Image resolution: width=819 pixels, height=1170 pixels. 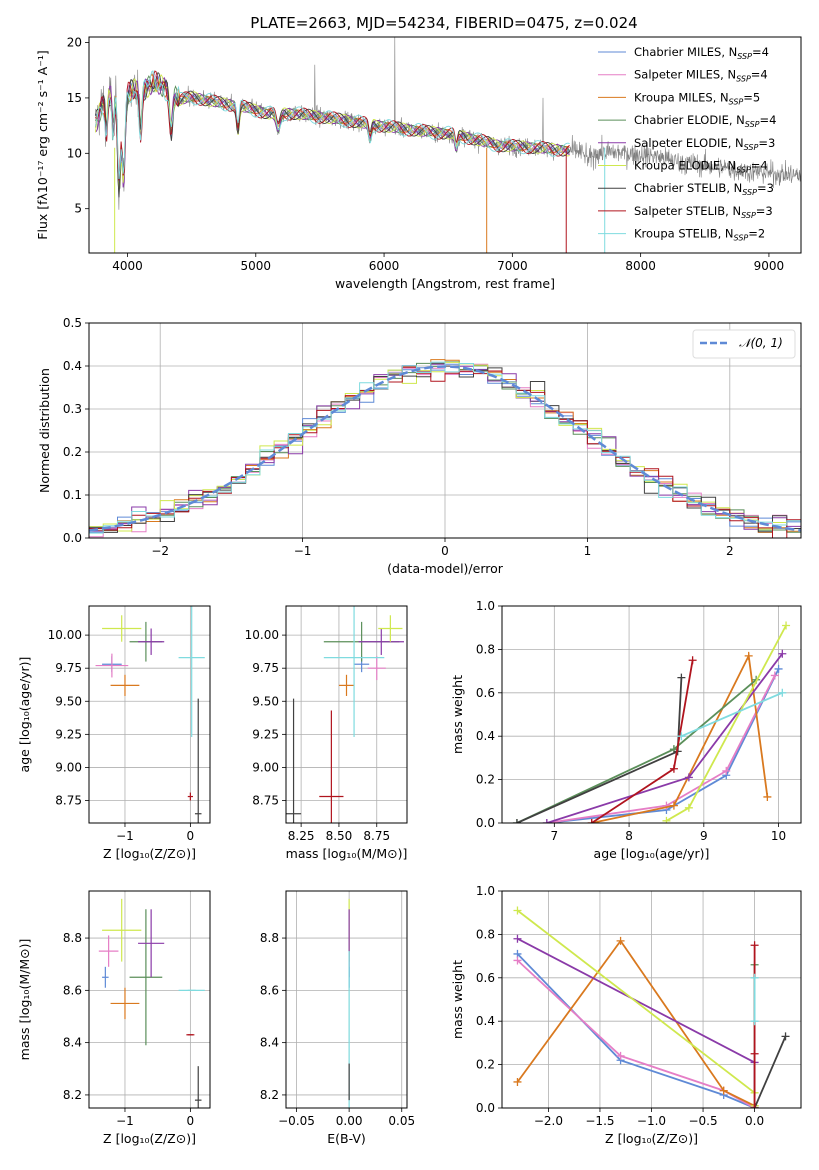 What do you see at coordinates (265, 801) in the screenshot?
I see `y-tick-label: 8.75` at bounding box center [265, 801].